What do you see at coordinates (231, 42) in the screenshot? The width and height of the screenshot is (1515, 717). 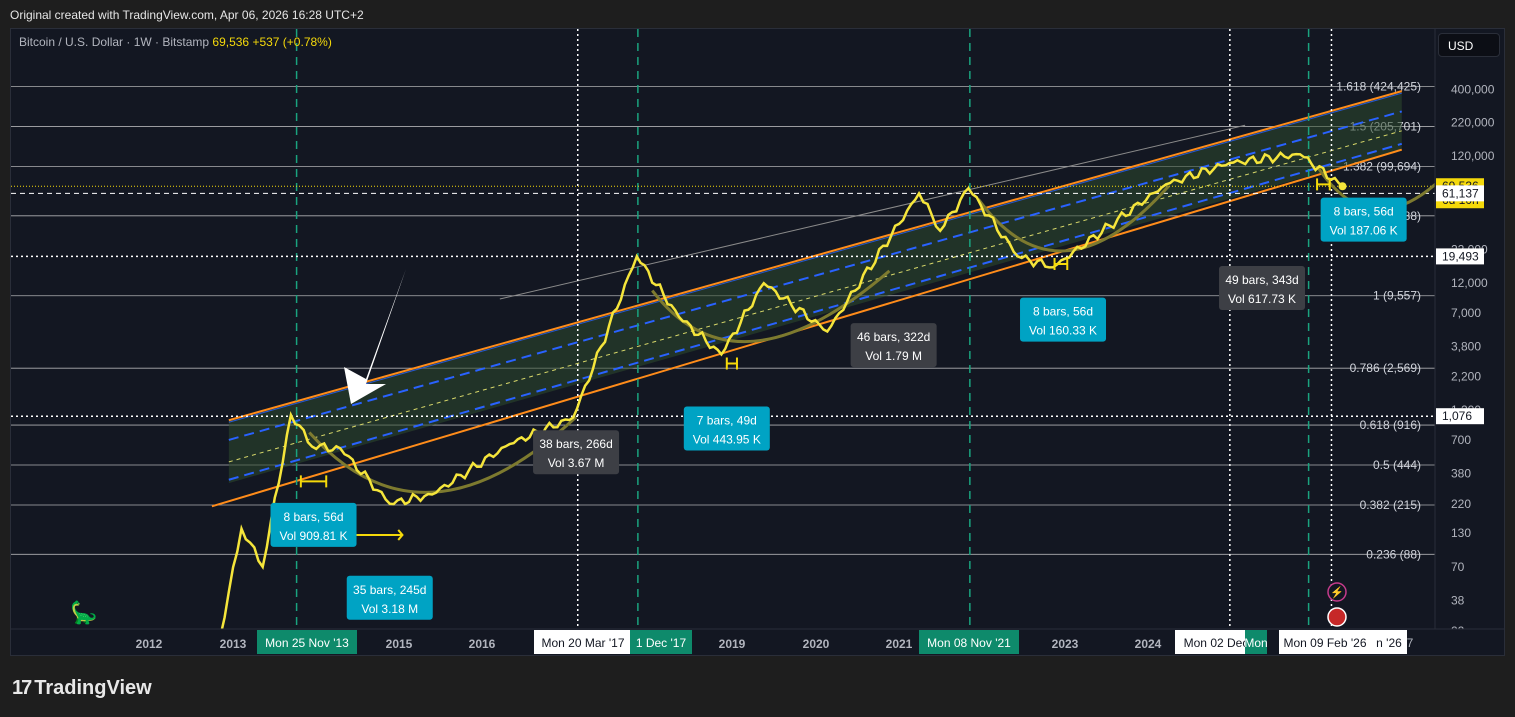 I see `last-price: 69,536` at bounding box center [231, 42].